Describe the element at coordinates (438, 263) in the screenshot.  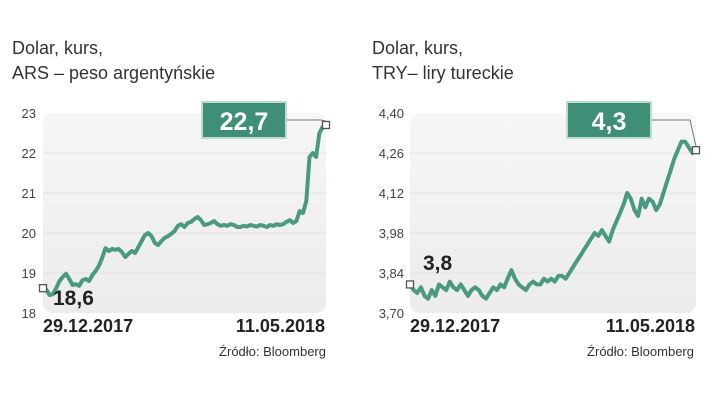
I see `start-value-label: 3,8` at that location.